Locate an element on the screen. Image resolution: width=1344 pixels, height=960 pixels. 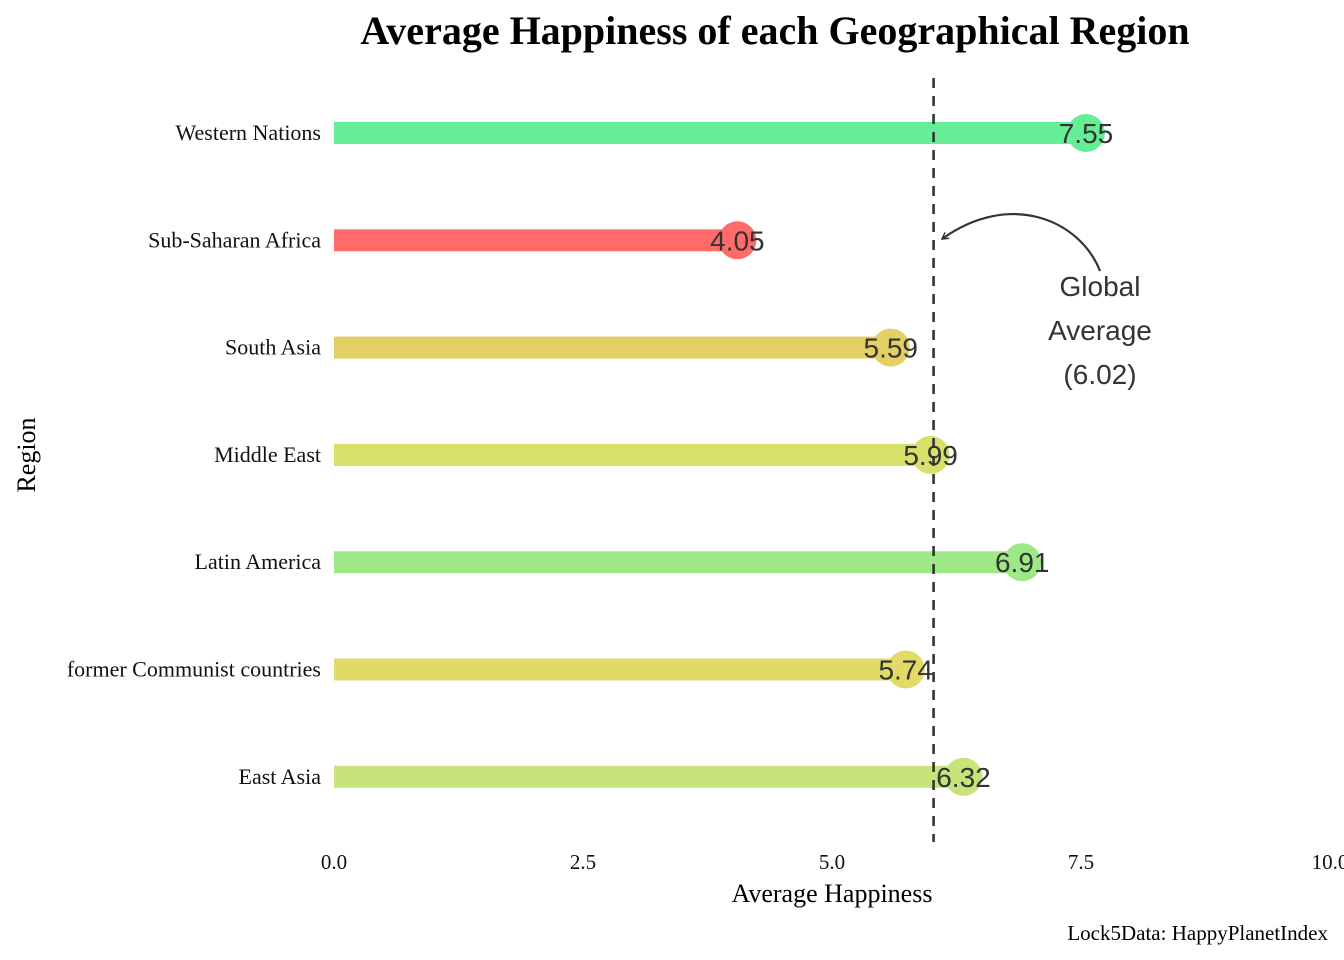
global-average-annotation: Average is located at coordinates (1100, 330).